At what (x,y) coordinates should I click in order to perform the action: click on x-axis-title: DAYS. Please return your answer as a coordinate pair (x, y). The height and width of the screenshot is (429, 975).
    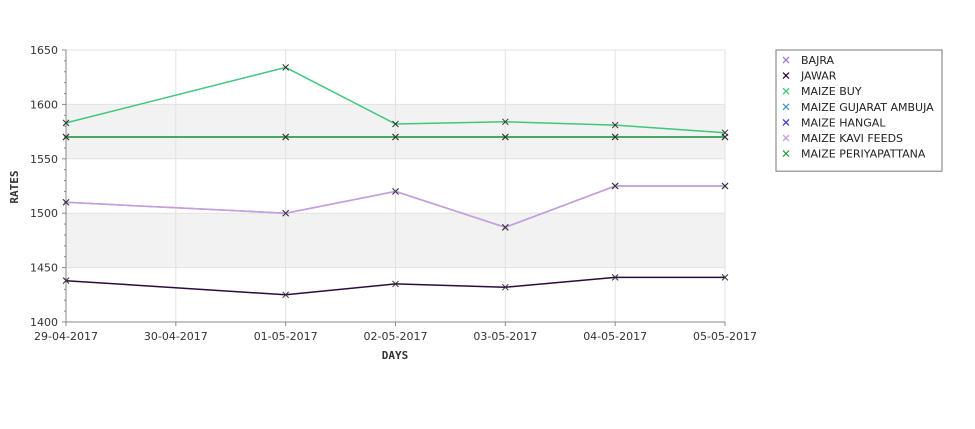
    Looking at the image, I should click on (395, 355).